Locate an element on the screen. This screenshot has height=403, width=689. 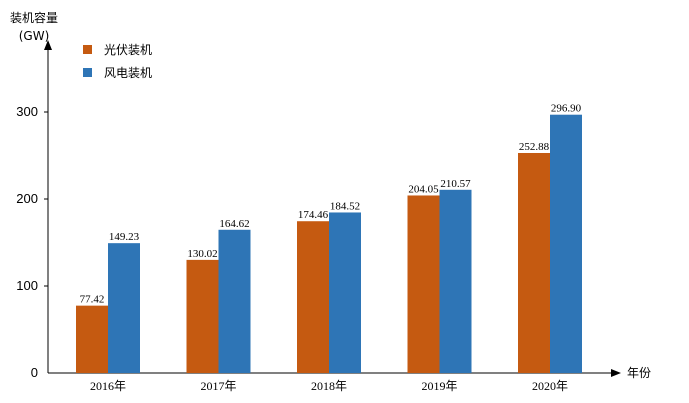
data-label: 164.62 is located at coordinates (234, 224).